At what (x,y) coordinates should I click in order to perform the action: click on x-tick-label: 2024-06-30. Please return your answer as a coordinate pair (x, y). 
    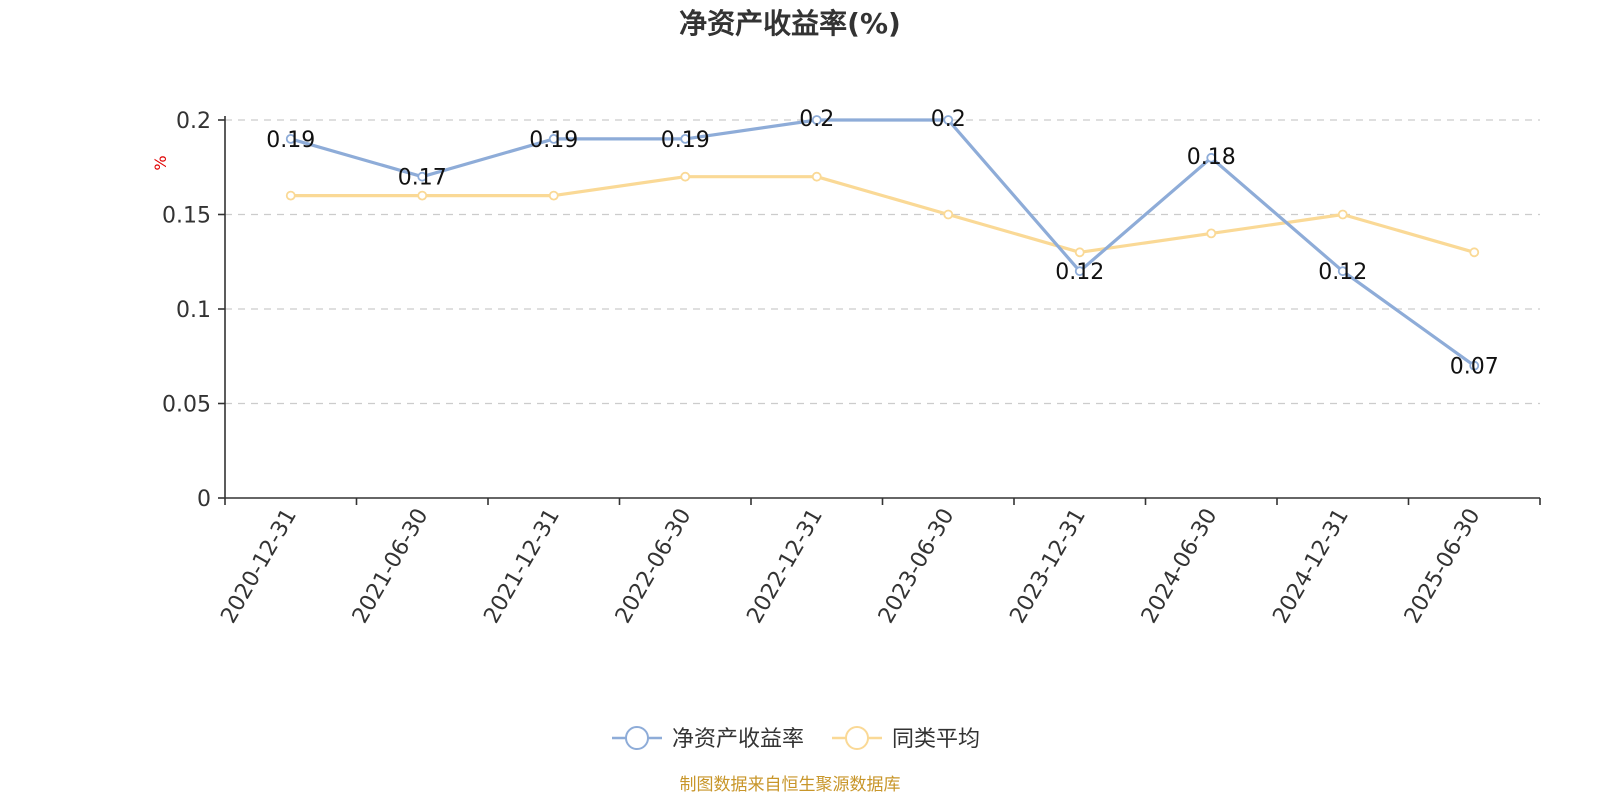
    Looking at the image, I should click on (1180, 566).